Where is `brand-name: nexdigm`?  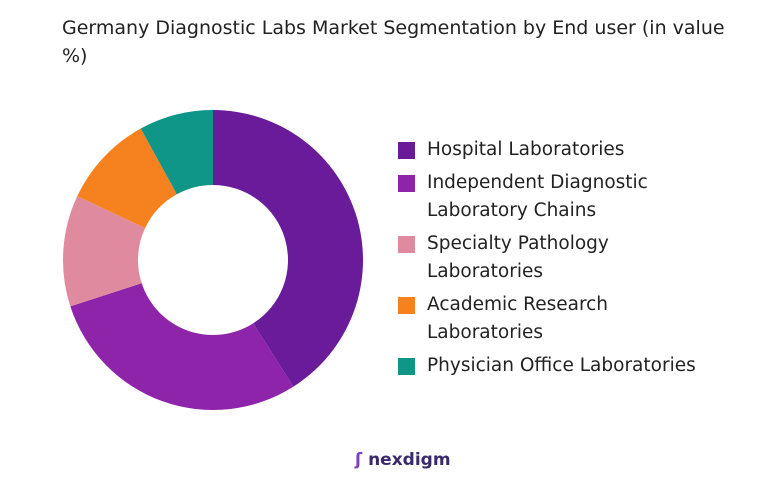
brand-name: nexdigm is located at coordinates (409, 460).